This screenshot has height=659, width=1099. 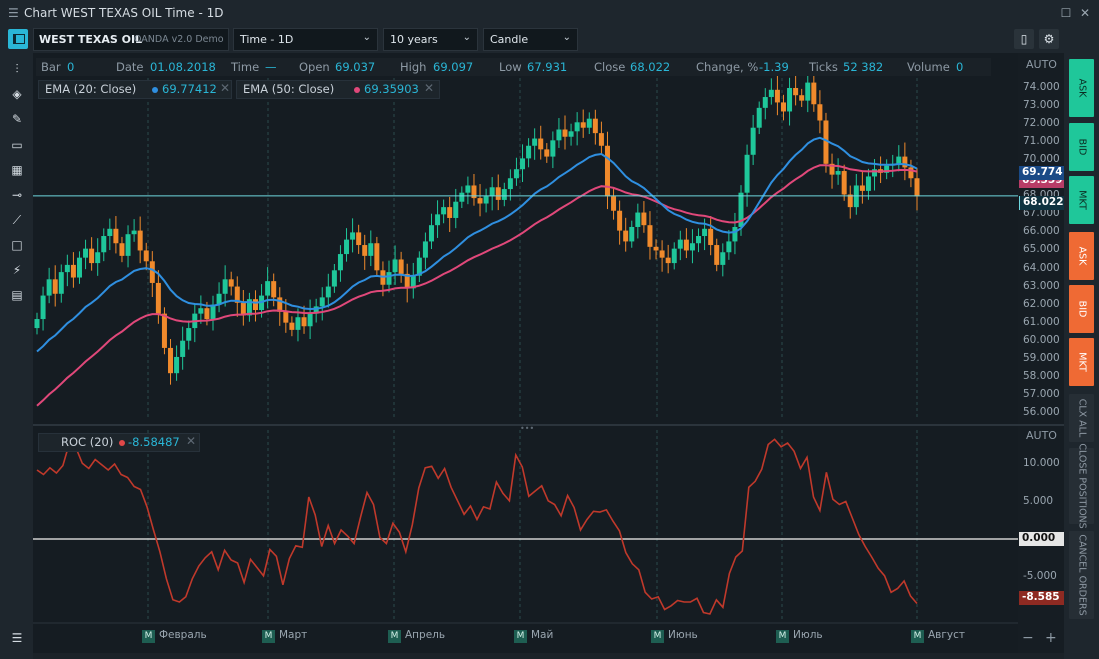 I want to click on mouse-mode-icon: ▯, so click(x=1024, y=39).